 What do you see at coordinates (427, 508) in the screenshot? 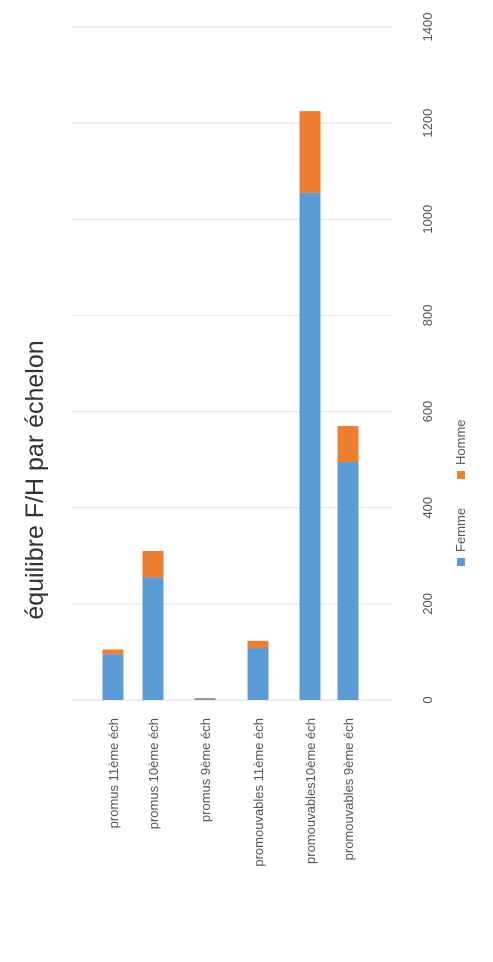
I see `tick-label: 400` at bounding box center [427, 508].